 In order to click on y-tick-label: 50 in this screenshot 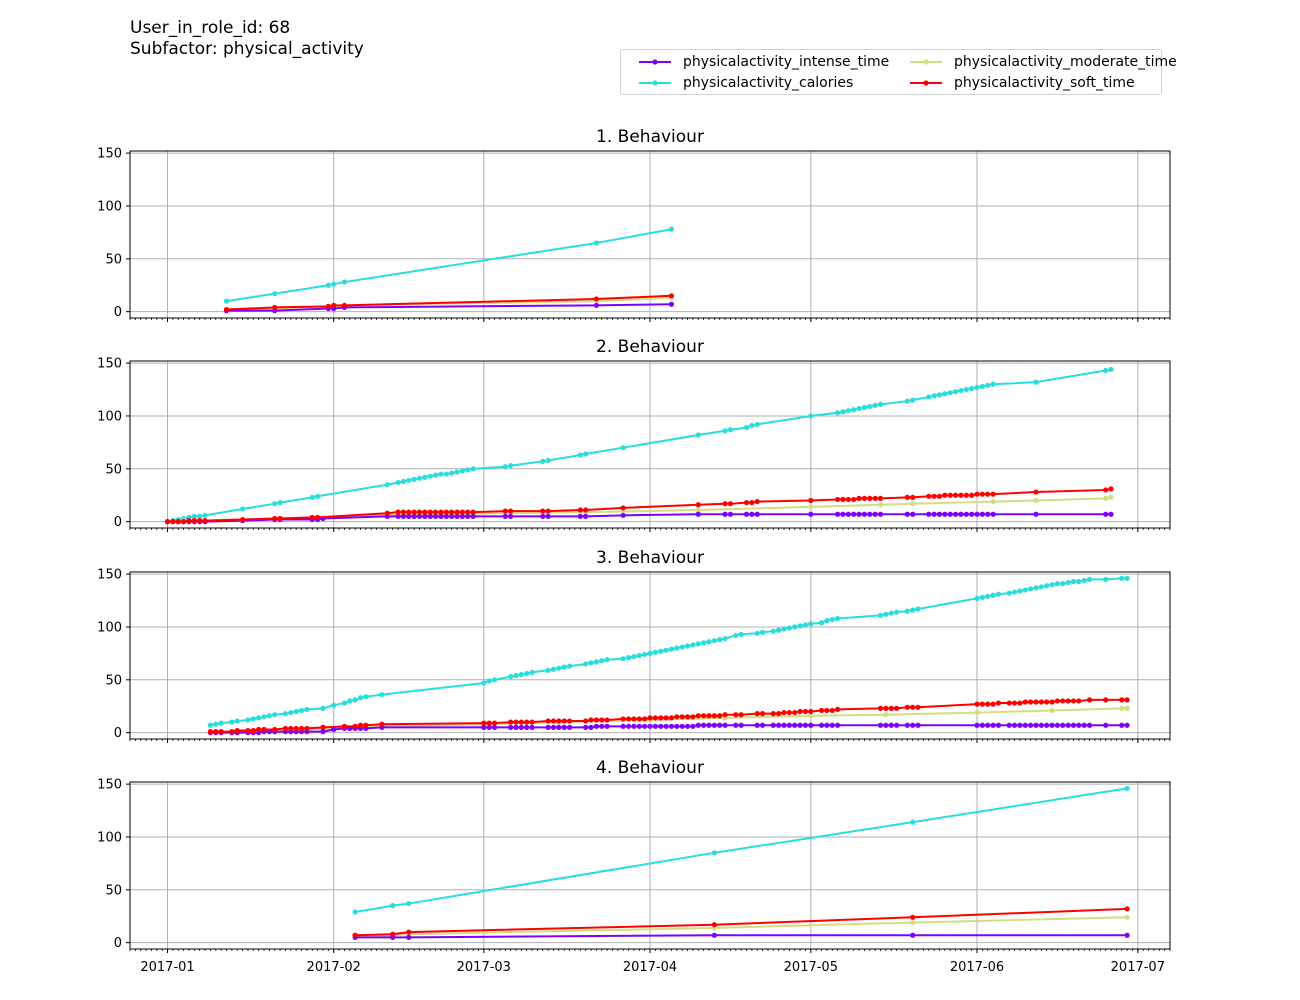, I will do `click(113, 680)`.